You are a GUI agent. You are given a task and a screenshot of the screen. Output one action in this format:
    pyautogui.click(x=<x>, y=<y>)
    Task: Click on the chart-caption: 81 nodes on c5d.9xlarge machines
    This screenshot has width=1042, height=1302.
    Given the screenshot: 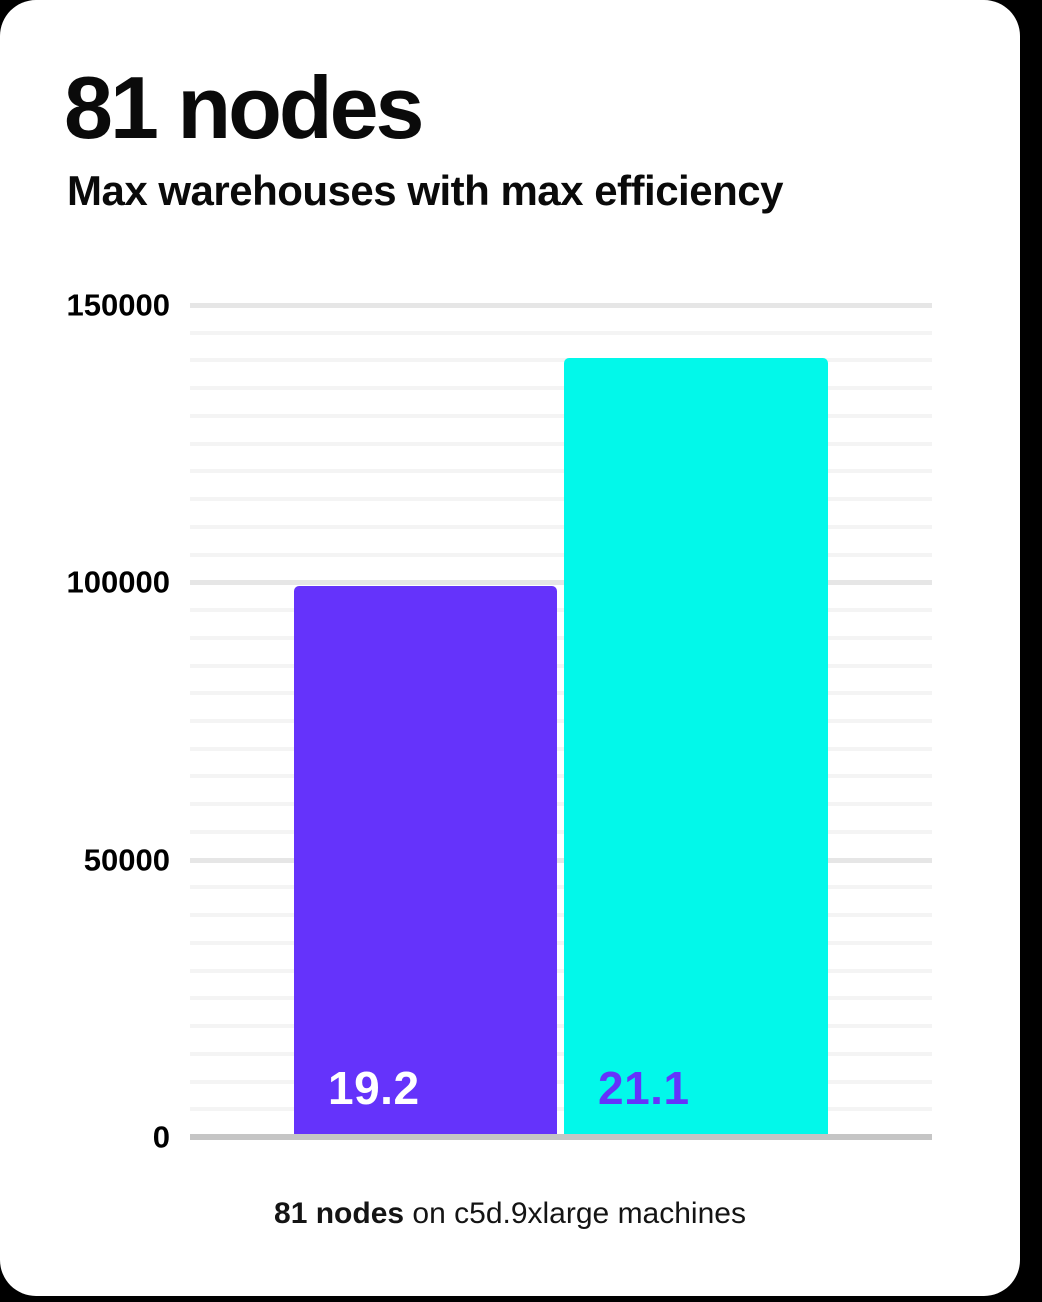 What is the action you would take?
    pyautogui.click(x=510, y=1214)
    